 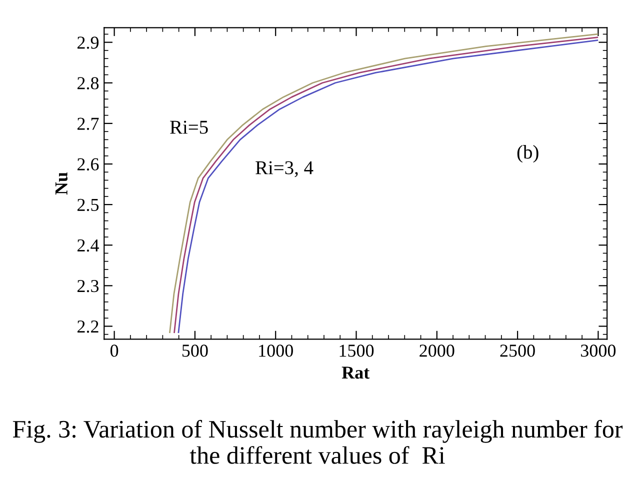 I want to click on x-tick-label: 2500, so click(x=517, y=350).